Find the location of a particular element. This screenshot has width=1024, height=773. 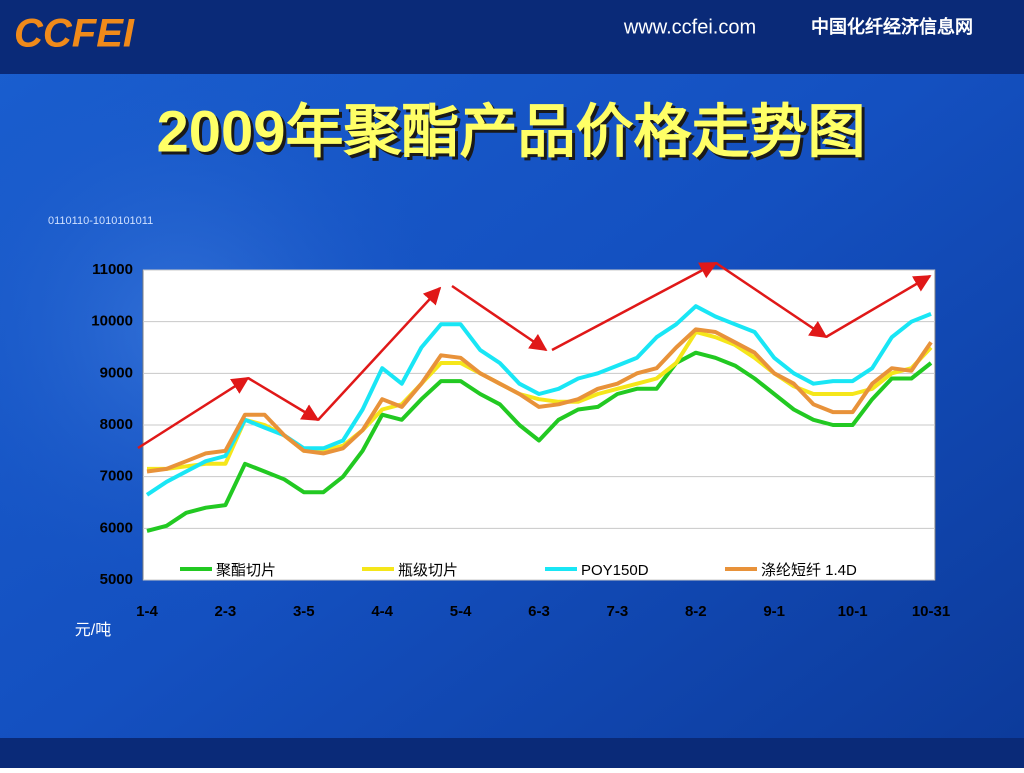

chart-title: 2009年聚酯产品价格走势图 is located at coordinates (510, 131).